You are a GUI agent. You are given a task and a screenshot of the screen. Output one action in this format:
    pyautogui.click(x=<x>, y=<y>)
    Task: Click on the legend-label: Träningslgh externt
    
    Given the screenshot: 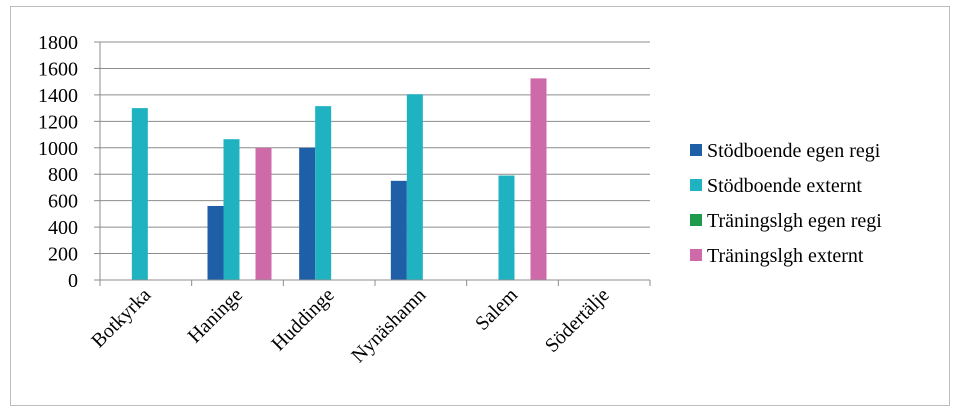 What is the action you would take?
    pyautogui.click(x=785, y=256)
    